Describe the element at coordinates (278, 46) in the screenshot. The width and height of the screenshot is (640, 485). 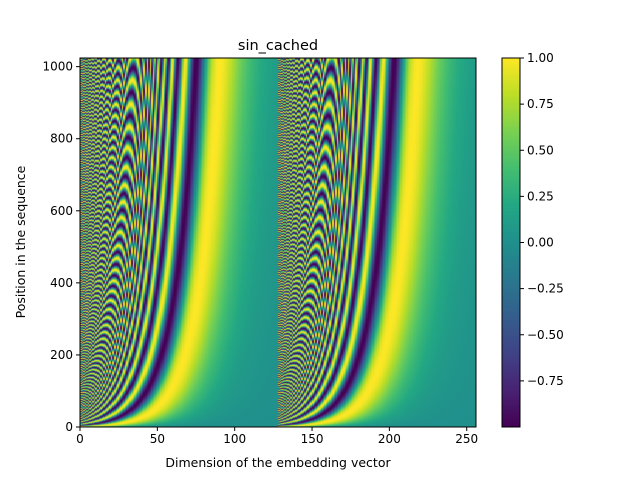
I see `chart-title: sin_cached` at that location.